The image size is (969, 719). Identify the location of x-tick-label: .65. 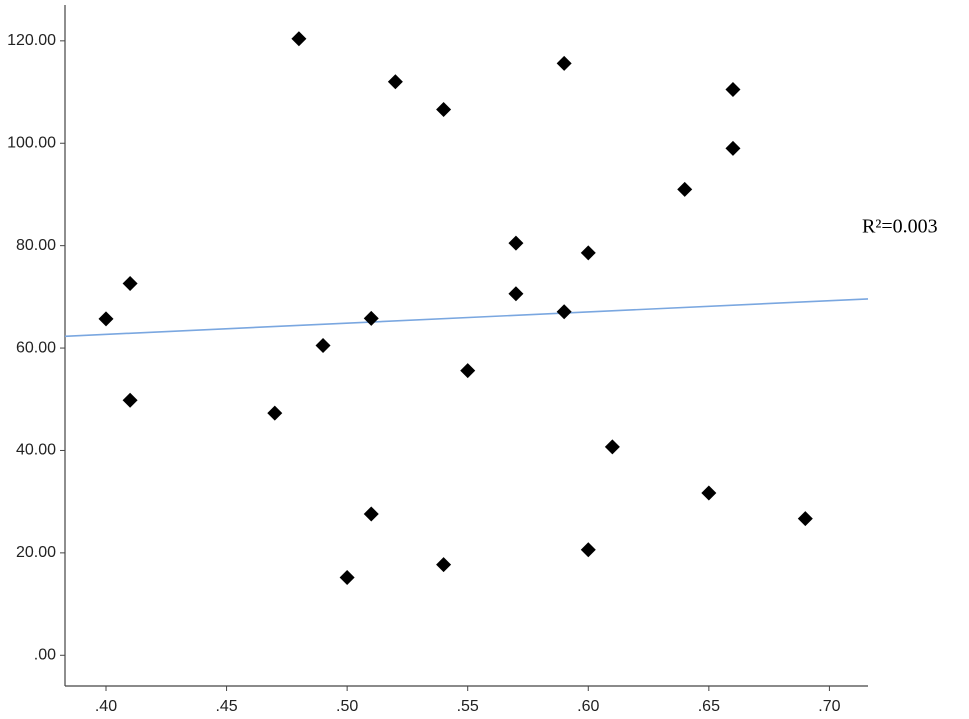
(709, 706).